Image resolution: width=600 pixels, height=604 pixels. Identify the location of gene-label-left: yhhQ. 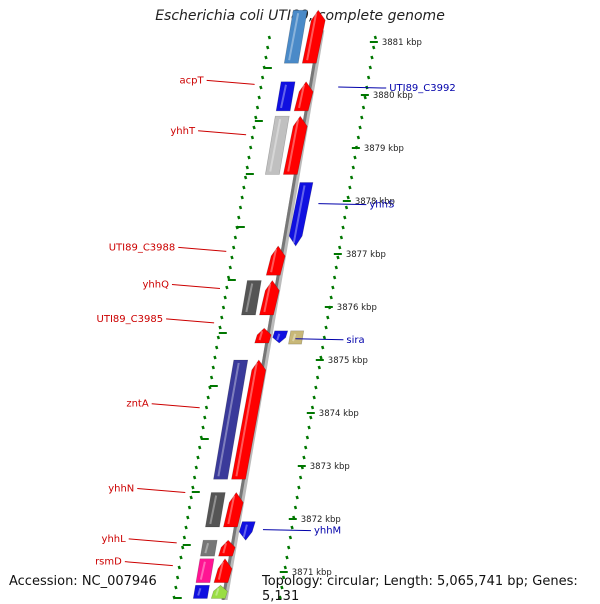
(155, 284).